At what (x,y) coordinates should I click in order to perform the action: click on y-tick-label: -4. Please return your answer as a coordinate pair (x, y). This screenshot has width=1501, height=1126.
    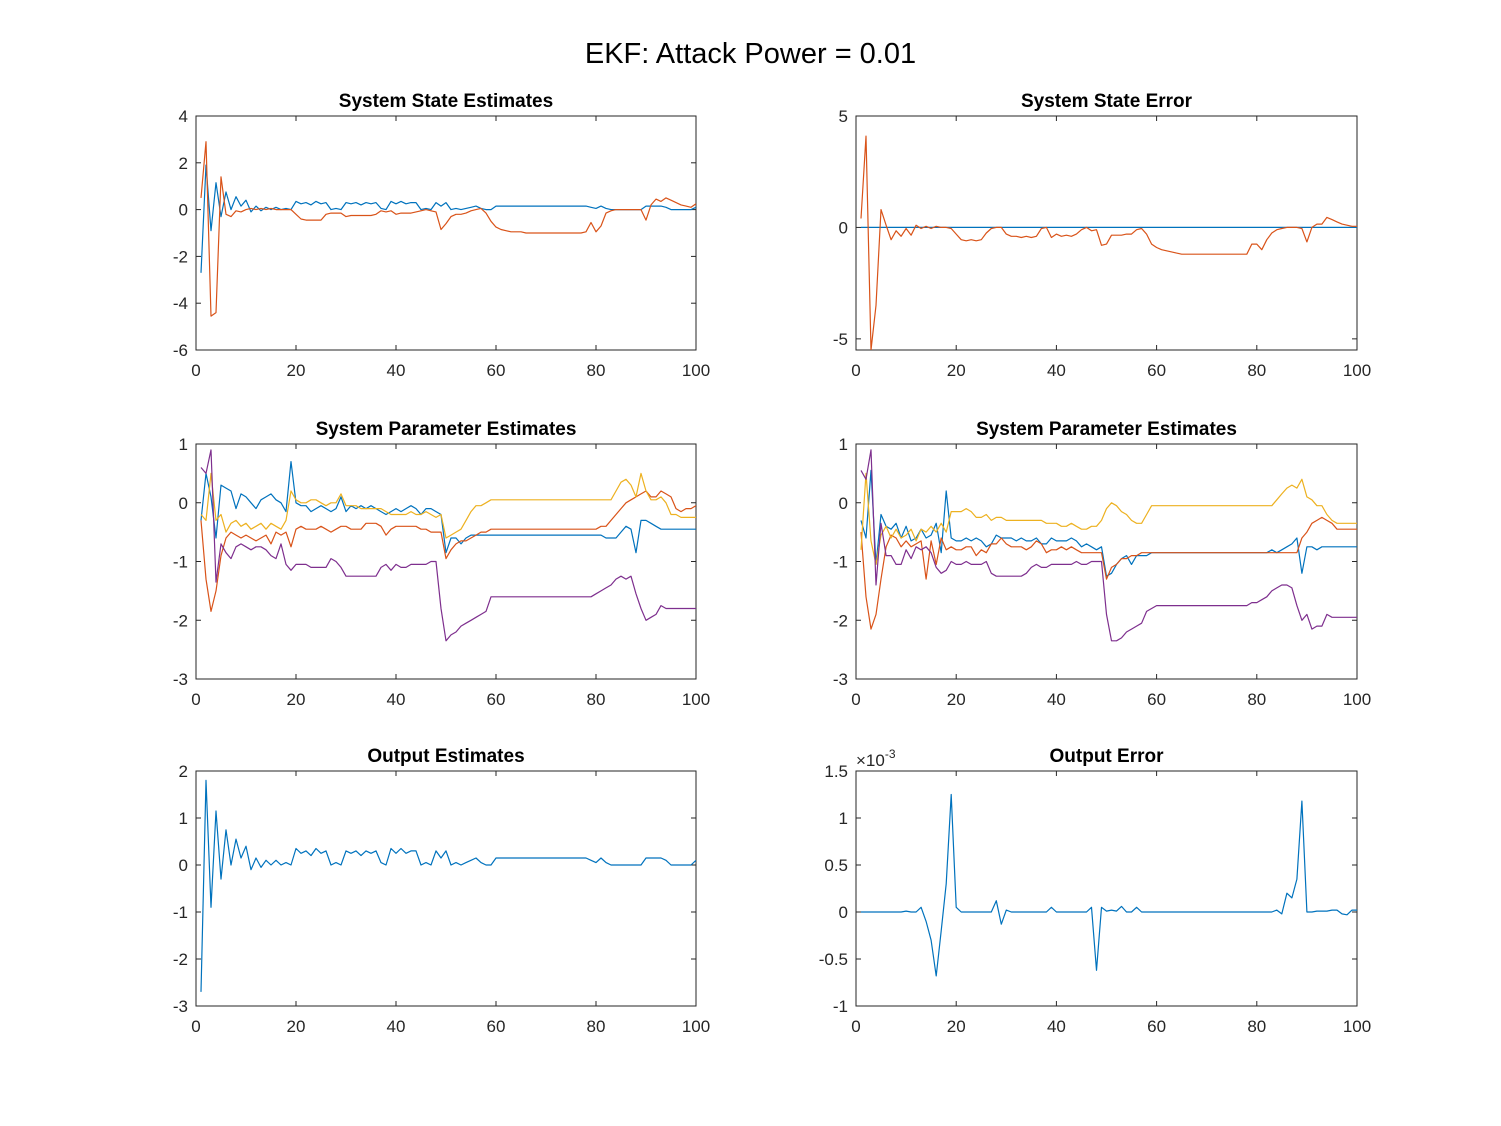
    Looking at the image, I should click on (180, 303).